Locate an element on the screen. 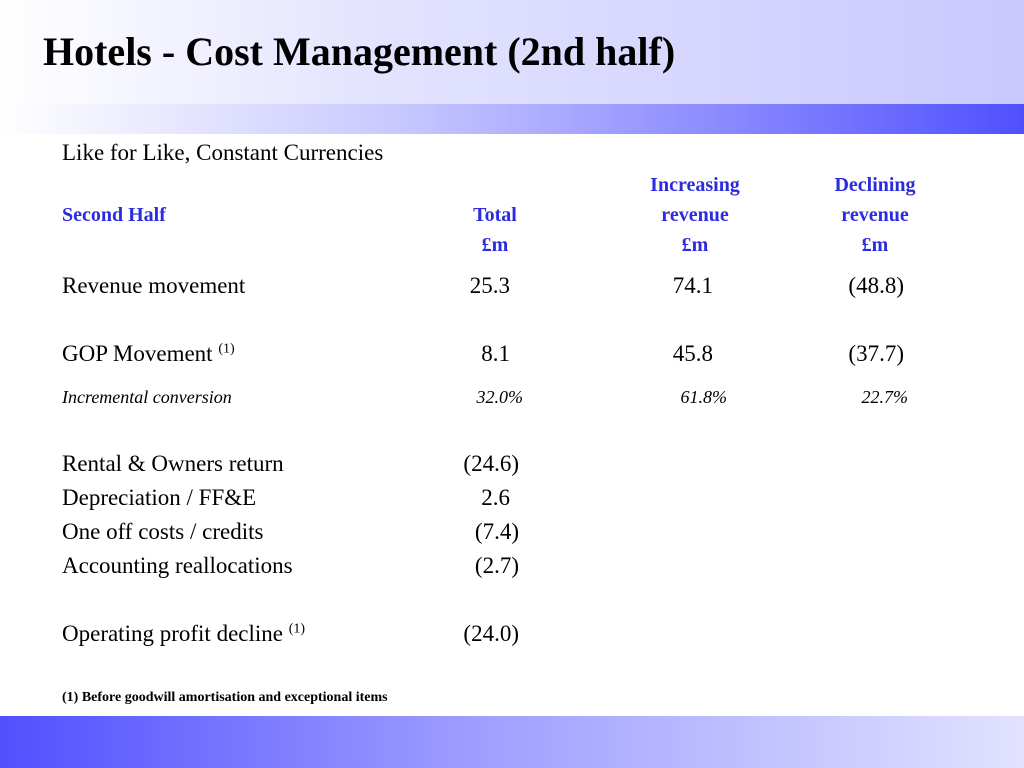 The image size is (1024, 768). cell-total: (7.4) is located at coordinates (496, 531).